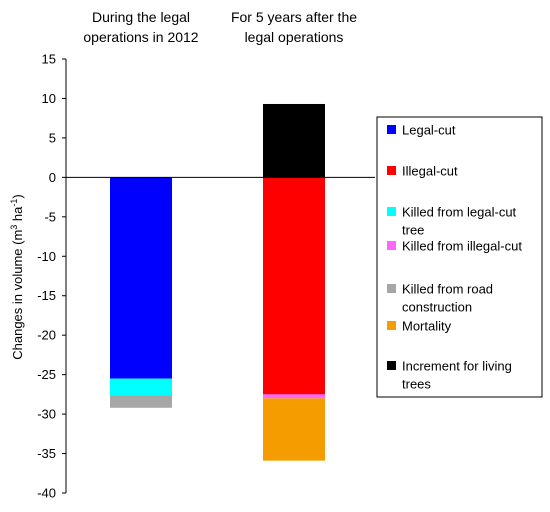 The image size is (550, 512). I want to click on y-tick-label: -35, so click(46, 453).